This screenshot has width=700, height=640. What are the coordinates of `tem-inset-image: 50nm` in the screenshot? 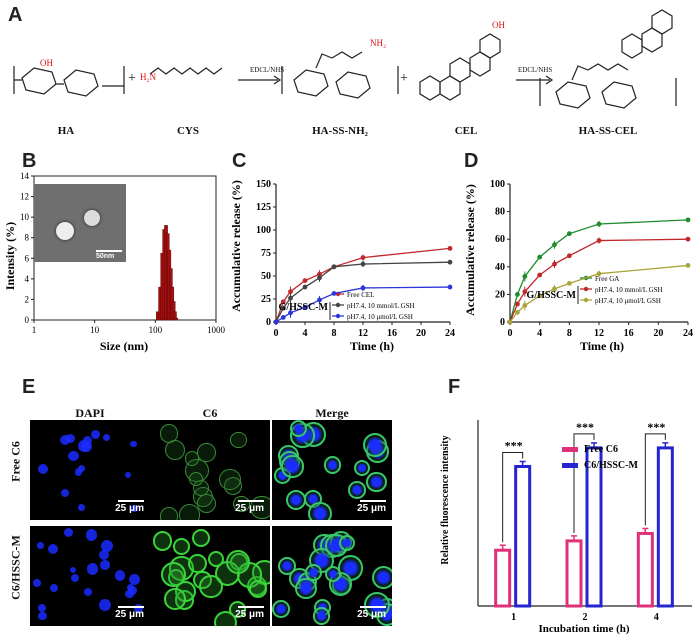 It's located at (80, 223).